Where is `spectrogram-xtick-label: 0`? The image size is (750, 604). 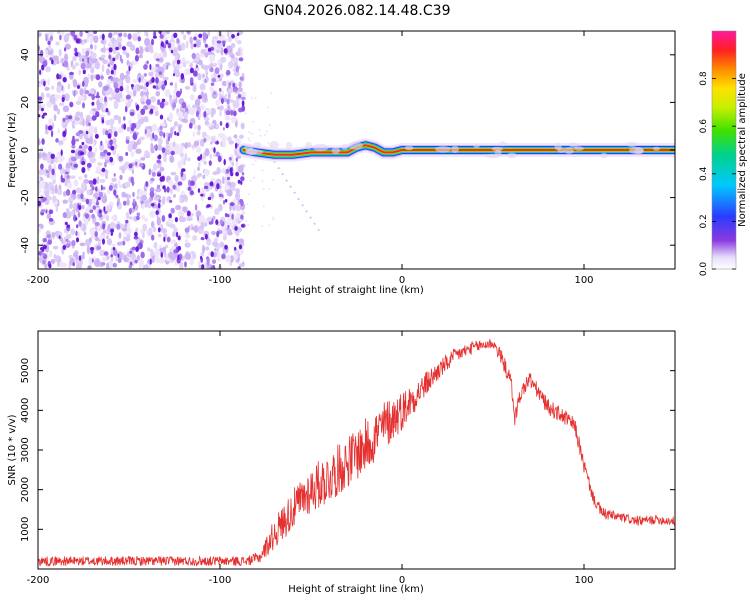 spectrogram-xtick-label: 0 is located at coordinates (402, 280).